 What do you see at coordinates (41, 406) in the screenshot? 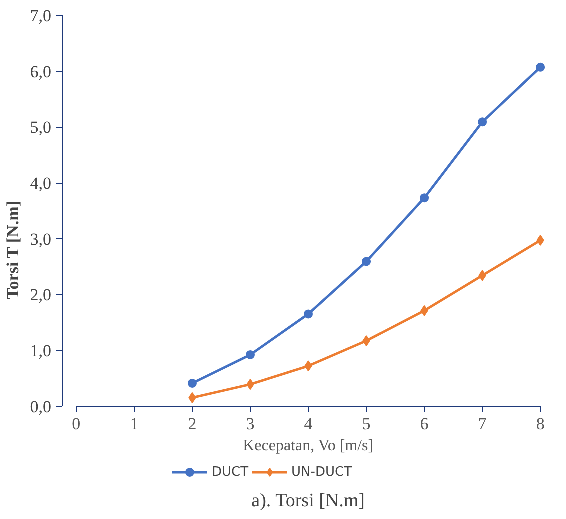
I see `y-tick-label: 0,0` at bounding box center [41, 406].